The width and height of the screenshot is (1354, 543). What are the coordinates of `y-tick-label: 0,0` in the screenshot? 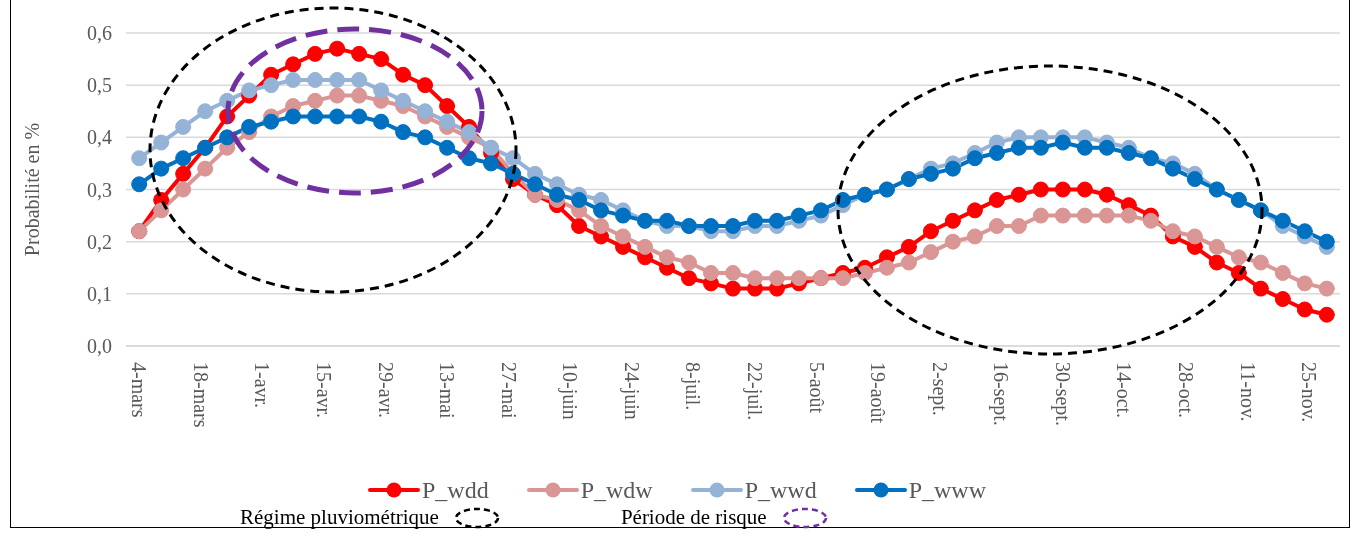 It's located at (99, 346).